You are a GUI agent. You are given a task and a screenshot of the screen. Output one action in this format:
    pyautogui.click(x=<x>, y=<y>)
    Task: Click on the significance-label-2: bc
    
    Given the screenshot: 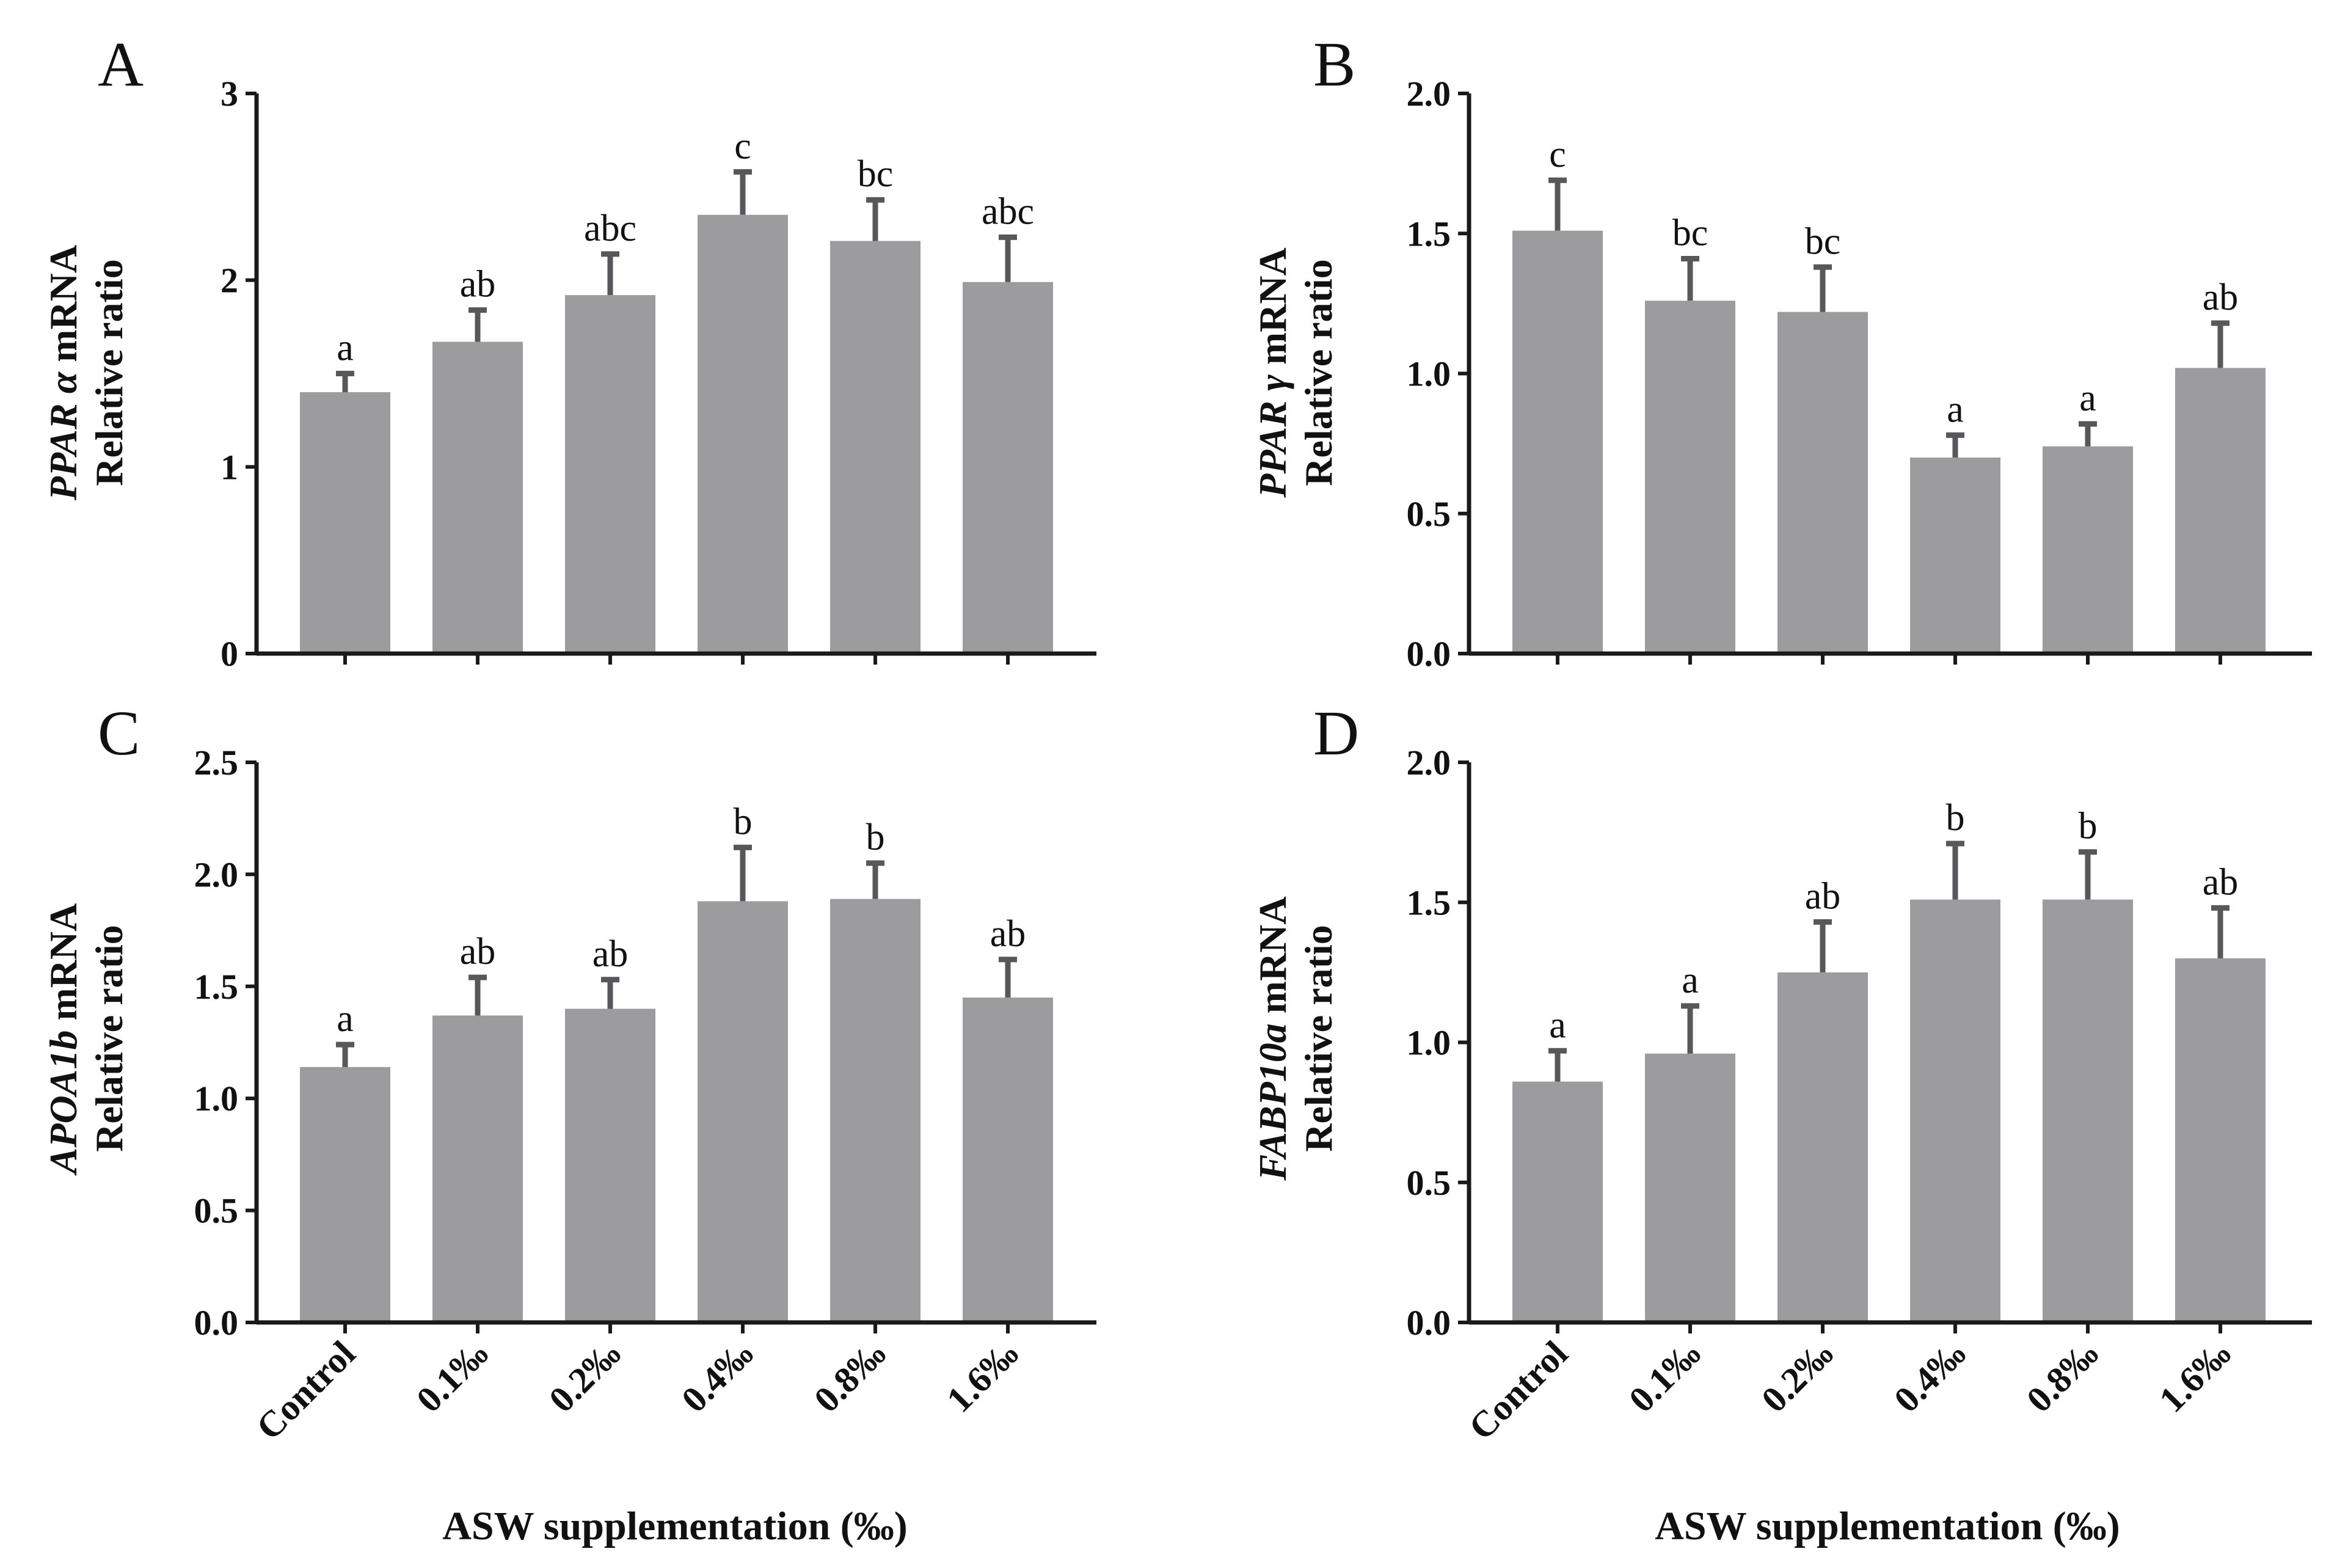 What is the action you would take?
    pyautogui.click(x=1823, y=241)
    